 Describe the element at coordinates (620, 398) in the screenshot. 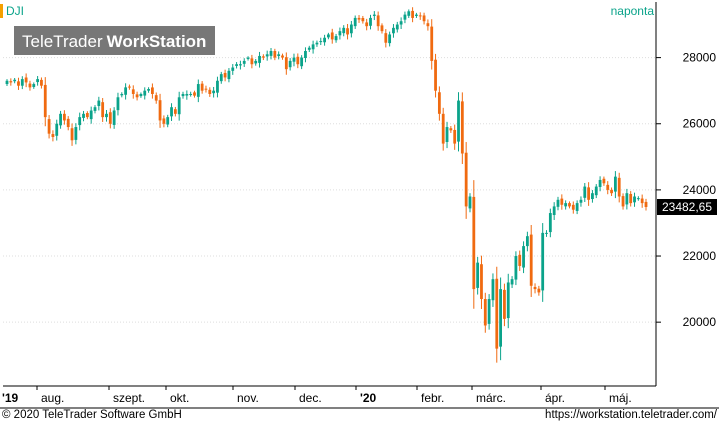

I see `x-tick-label: máj.` at that location.